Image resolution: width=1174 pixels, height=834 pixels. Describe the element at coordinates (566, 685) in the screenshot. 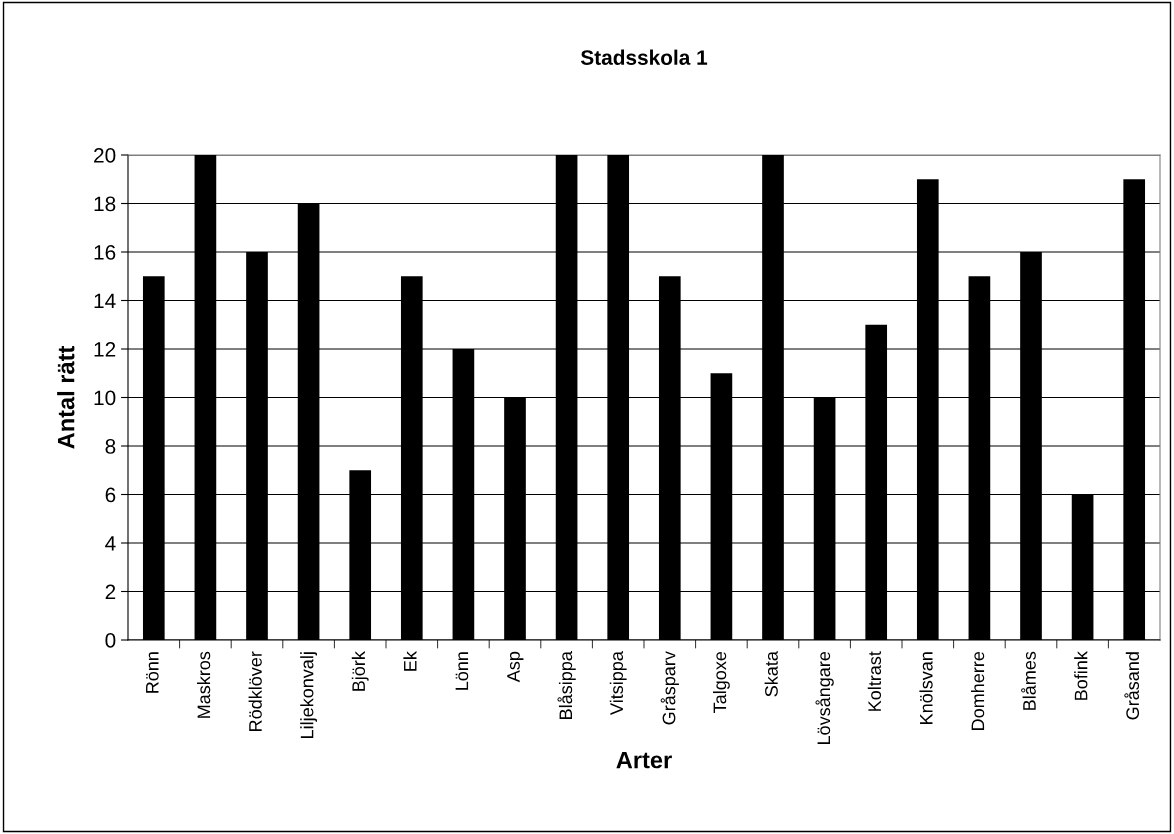

I see `x-tick-label: Blåsippa` at that location.